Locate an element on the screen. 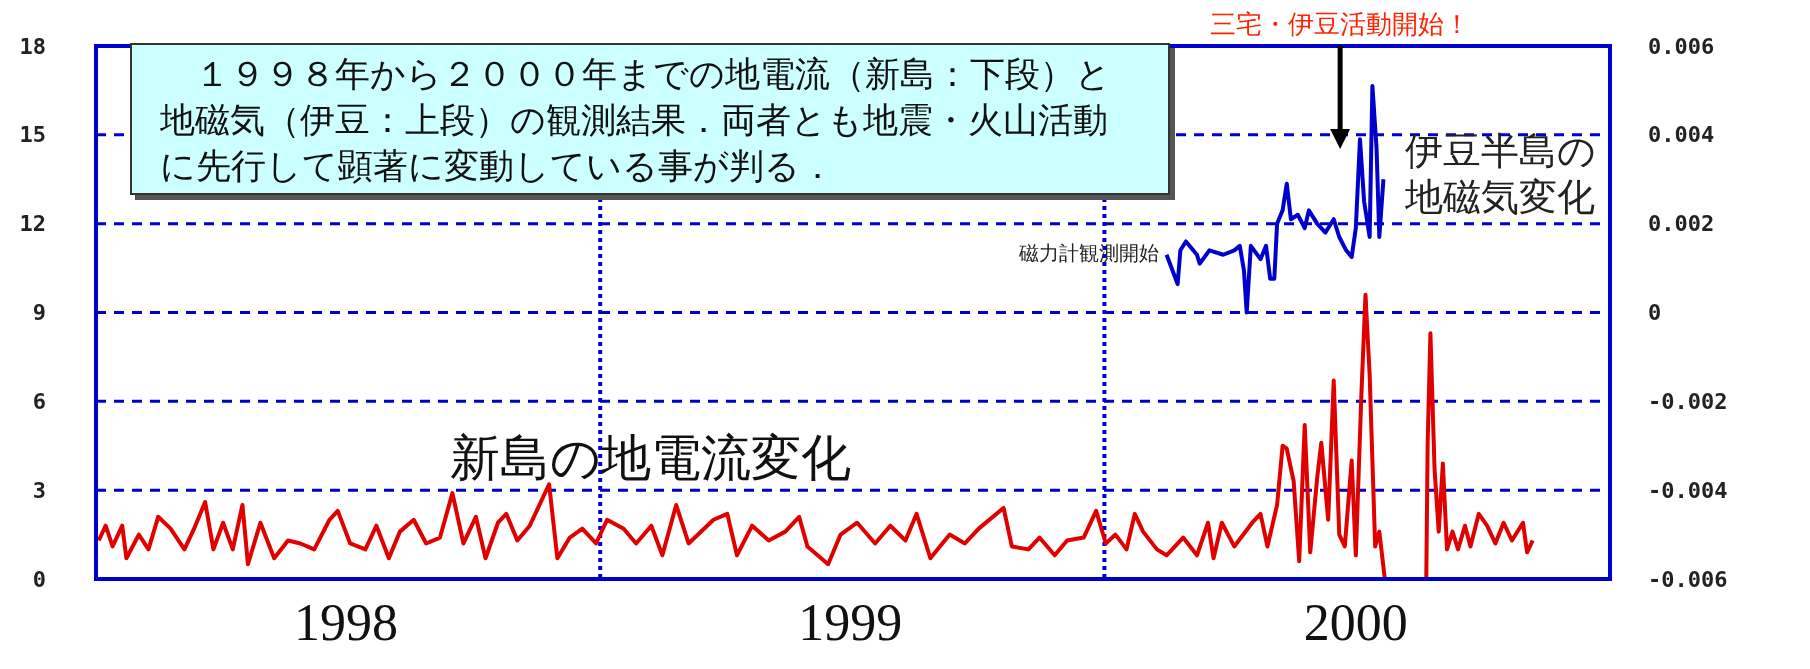 The width and height of the screenshot is (1810, 669). y2-tick-label: -0.002 is located at coordinates (1688, 401).